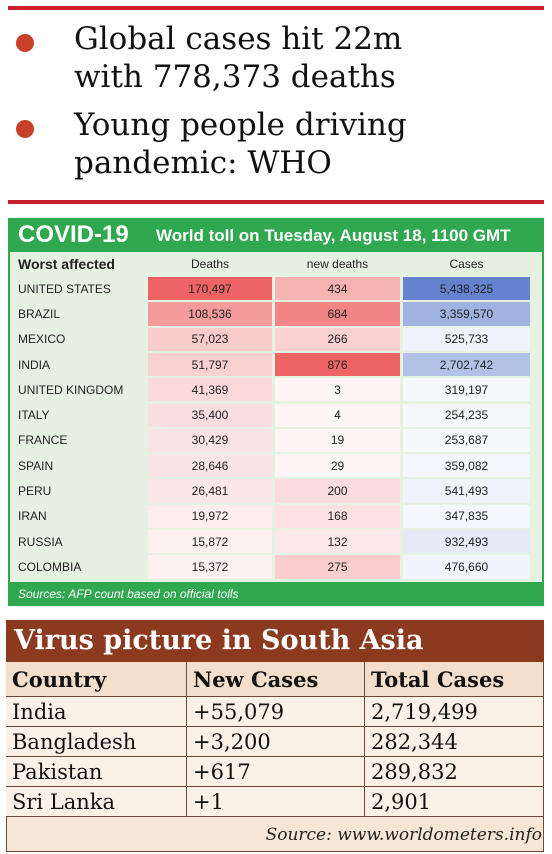 The image size is (552, 854). Describe the element at coordinates (96, 712) in the screenshot. I see `sa-cell: India` at that location.